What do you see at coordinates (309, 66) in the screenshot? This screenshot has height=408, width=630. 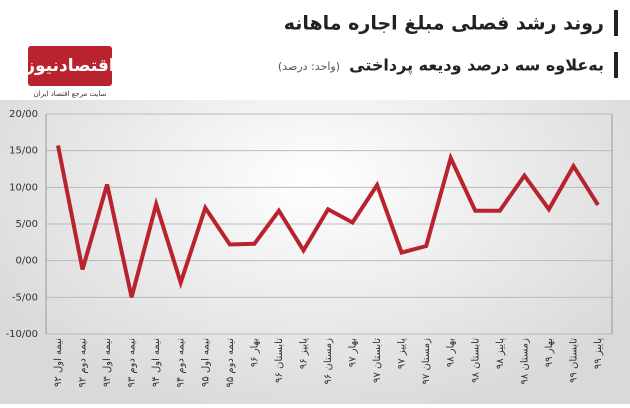 I see `unit-note: (واحد: درصد)` at bounding box center [309, 66].